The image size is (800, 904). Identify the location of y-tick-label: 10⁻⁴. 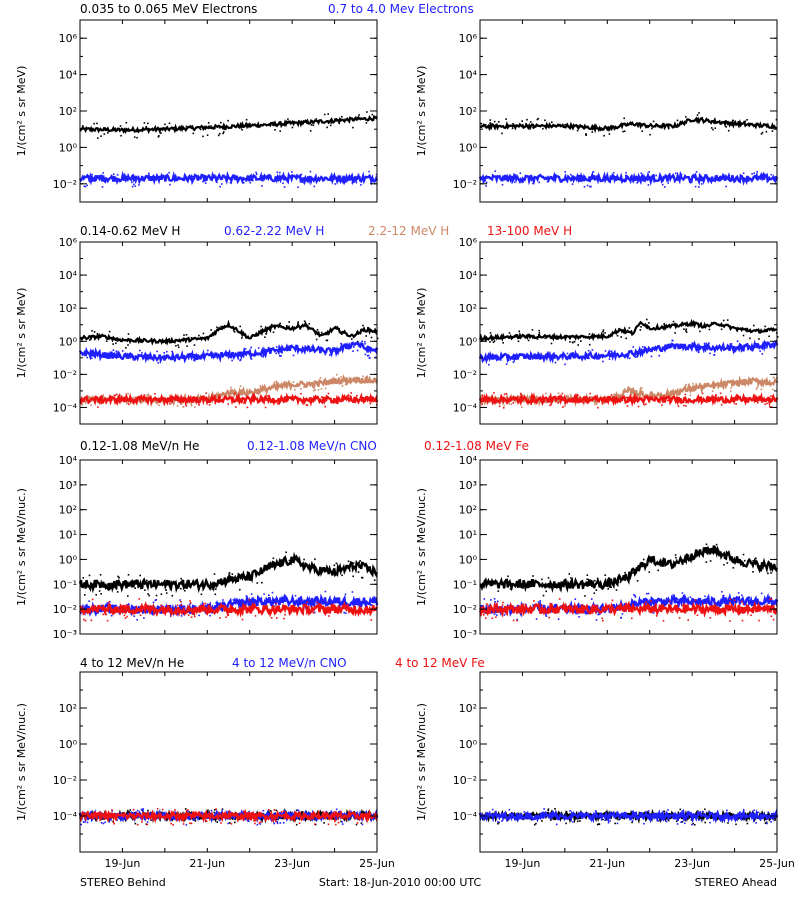
(465, 407).